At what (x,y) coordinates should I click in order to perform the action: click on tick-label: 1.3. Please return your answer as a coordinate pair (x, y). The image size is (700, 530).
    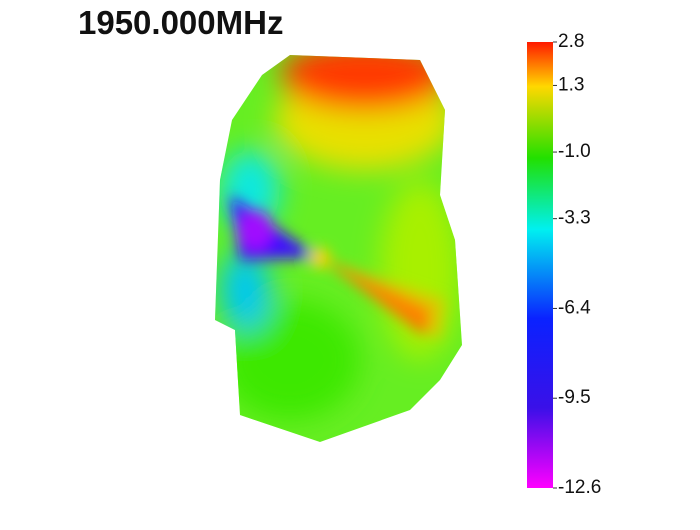
    Looking at the image, I should click on (571, 84).